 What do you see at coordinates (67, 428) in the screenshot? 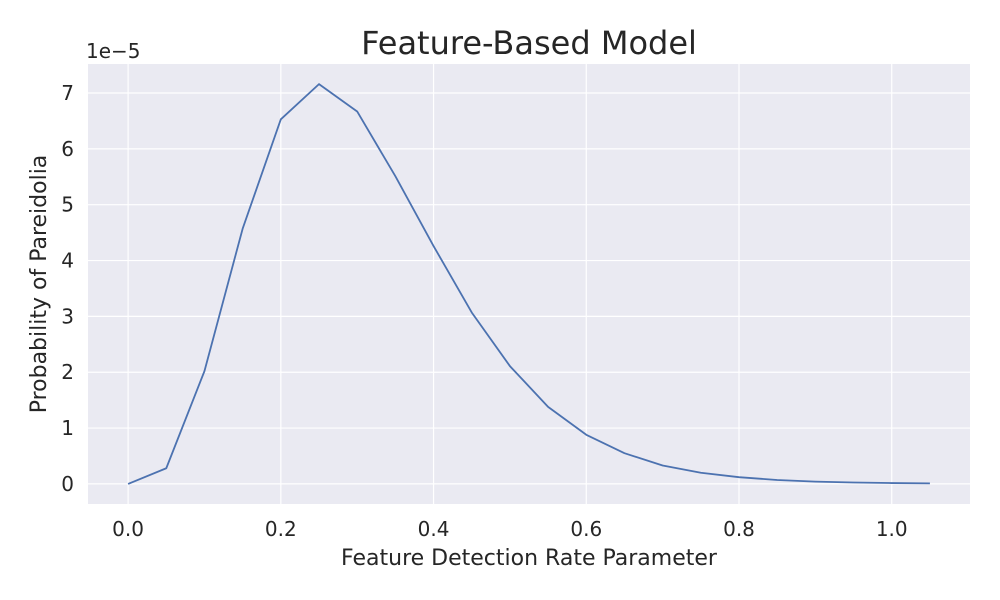
I see `y-tick-label: 1` at bounding box center [67, 428].